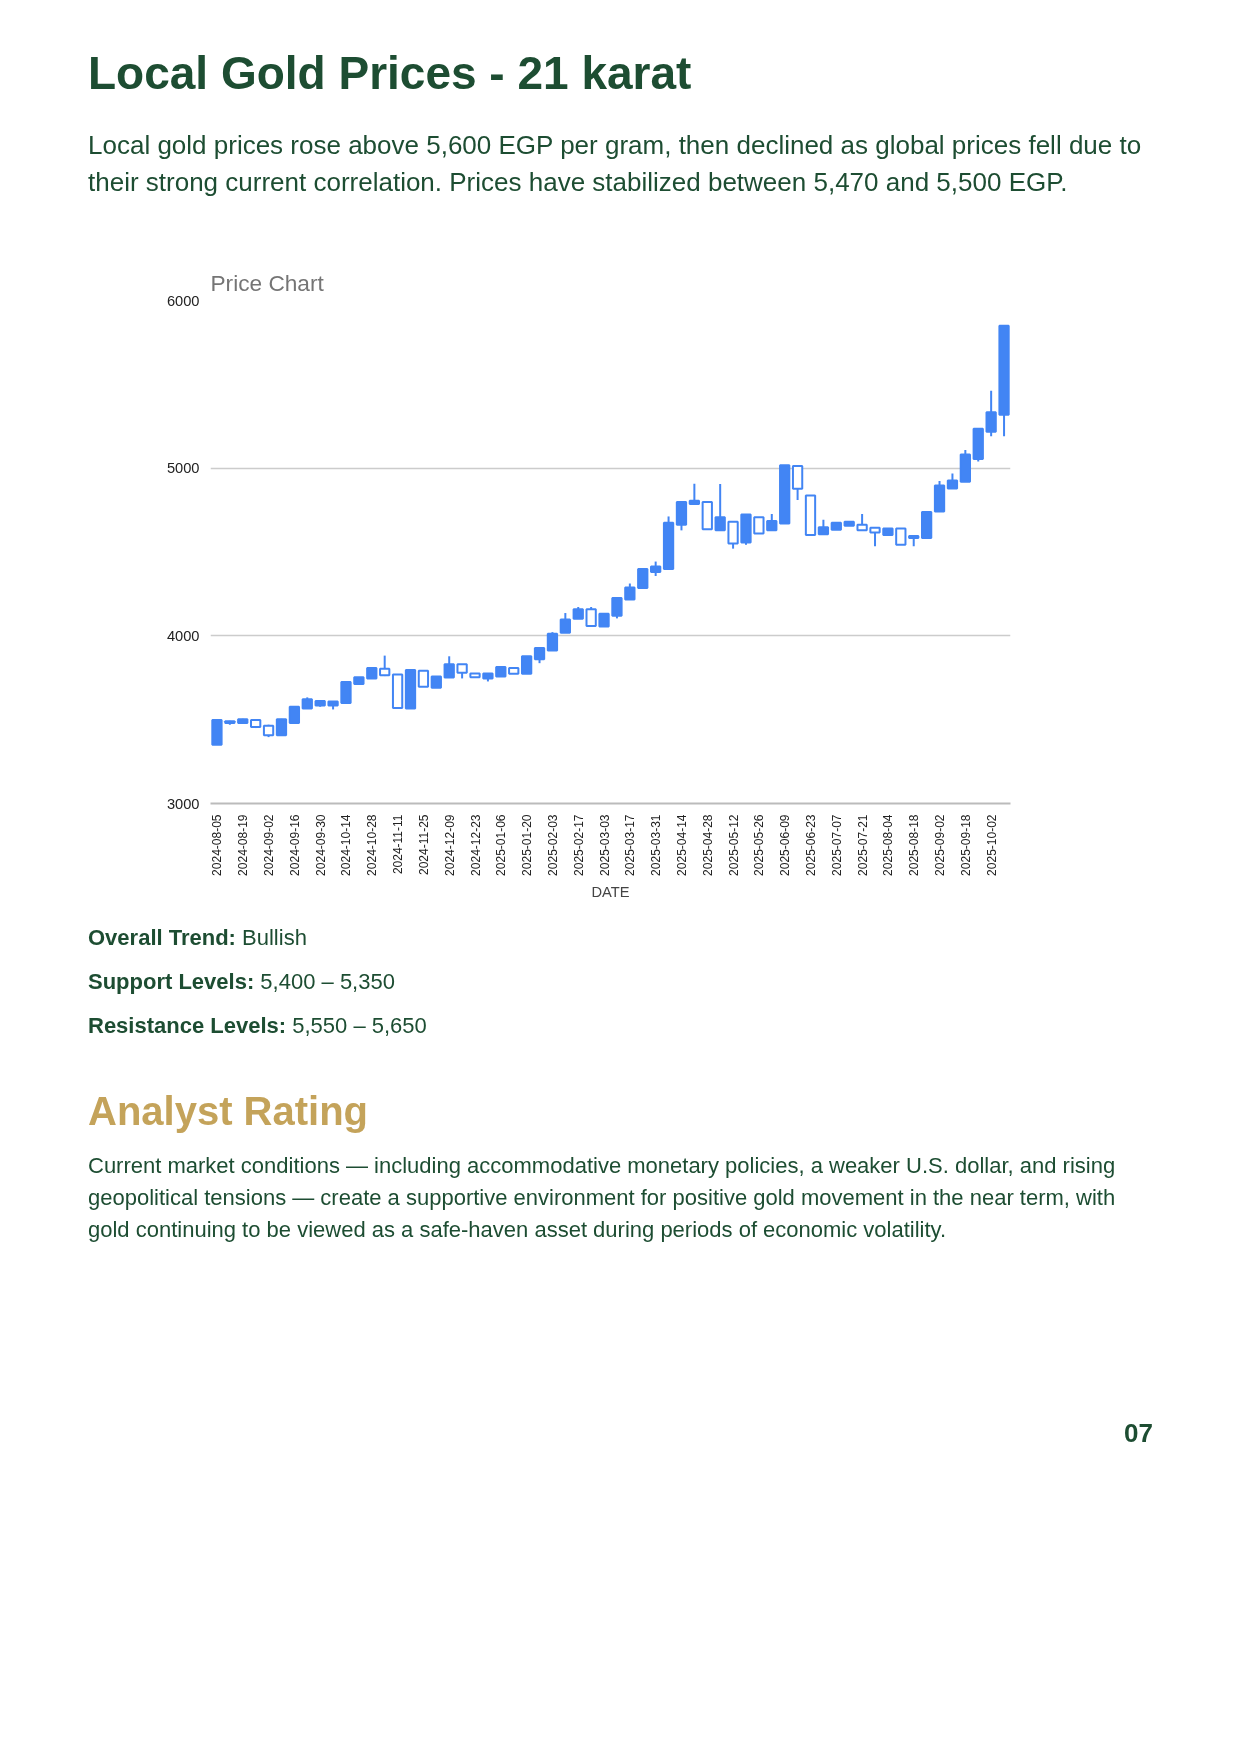 This screenshot has height=1754, width=1241. What do you see at coordinates (965, 845) in the screenshot?
I see `x-tick-label: 2025-09-18` at bounding box center [965, 845].